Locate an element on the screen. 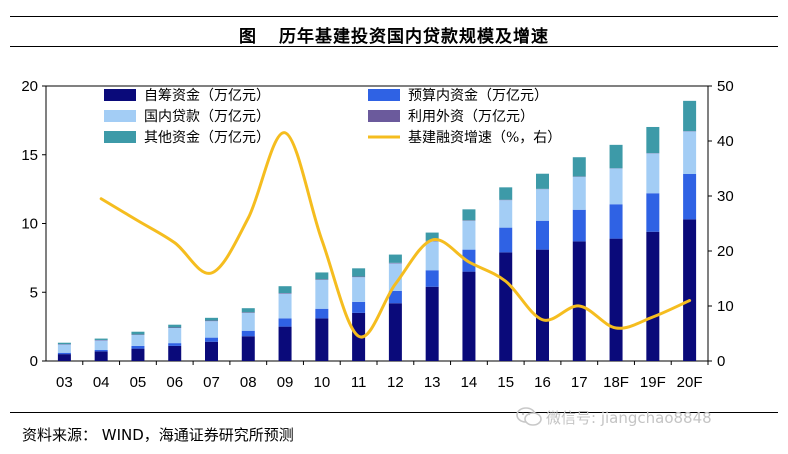 This screenshot has height=454, width=788. y-left-tick-label: 20 is located at coordinates (29, 86).